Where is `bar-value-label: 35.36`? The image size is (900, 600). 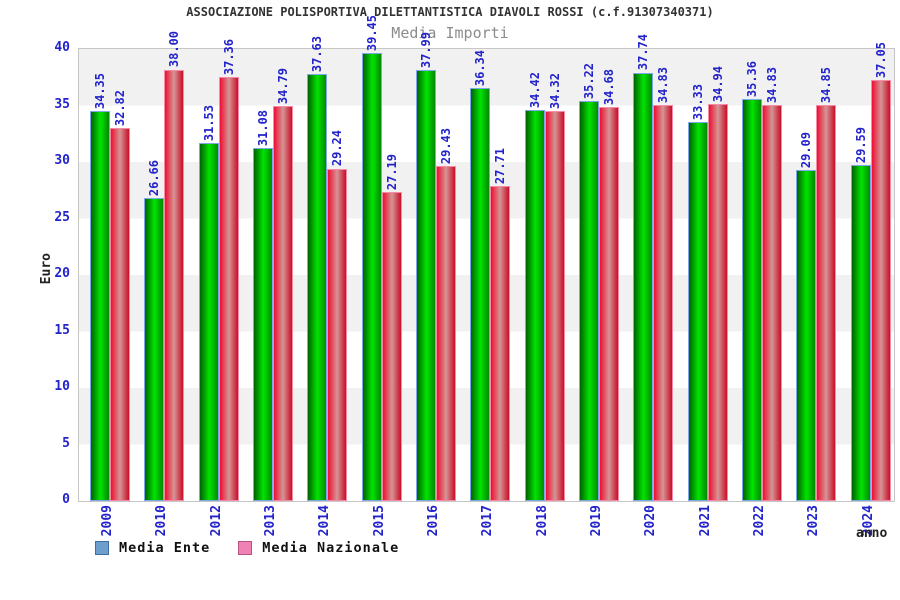
bar-value-label: 35.36 is located at coordinates (752, 79).